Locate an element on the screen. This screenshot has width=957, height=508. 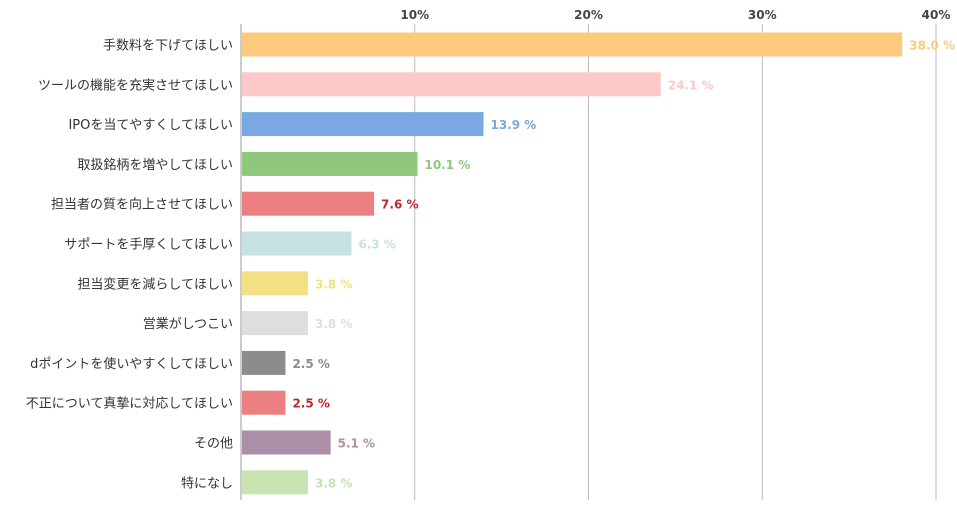
x-tick-label: 30% is located at coordinates (762, 15).